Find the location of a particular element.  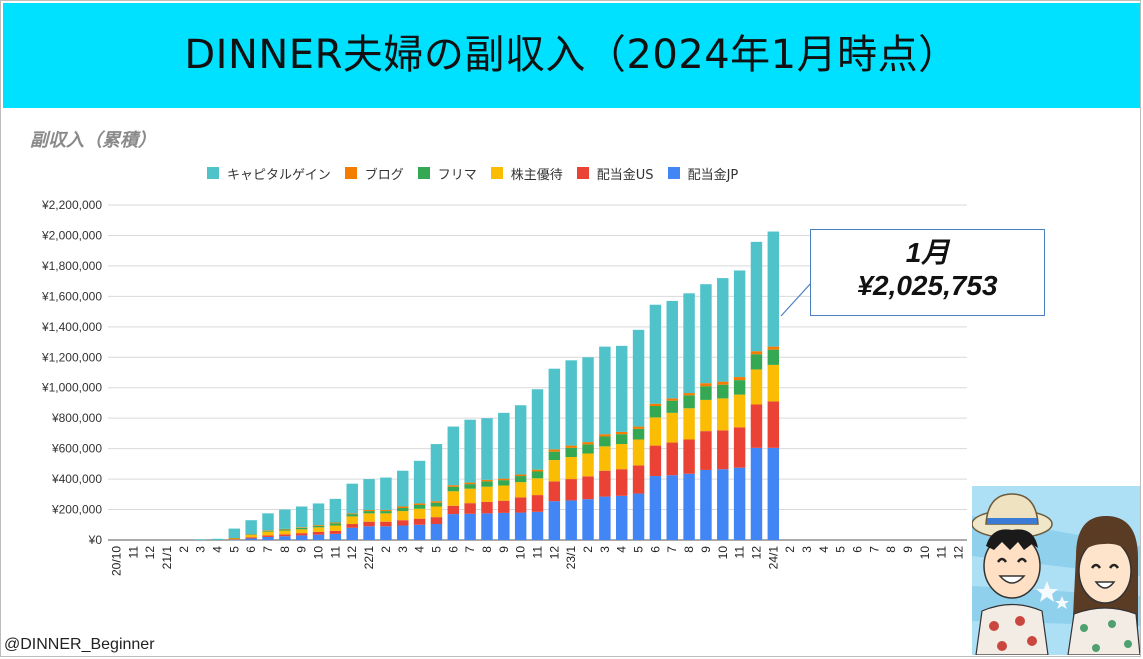

x-tick-label: 3 is located at coordinates (201, 549).